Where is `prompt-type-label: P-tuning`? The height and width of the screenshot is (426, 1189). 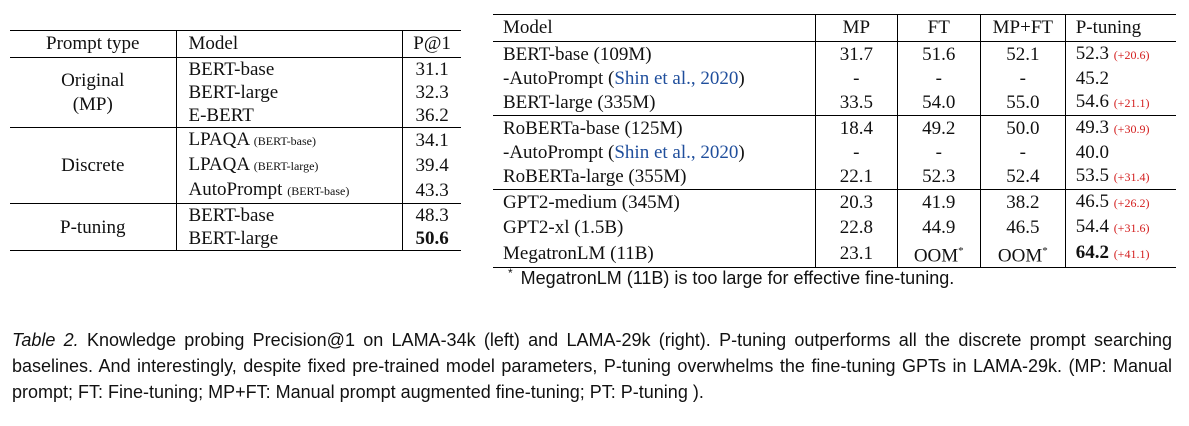 prompt-type-label: P-tuning is located at coordinates (93, 227).